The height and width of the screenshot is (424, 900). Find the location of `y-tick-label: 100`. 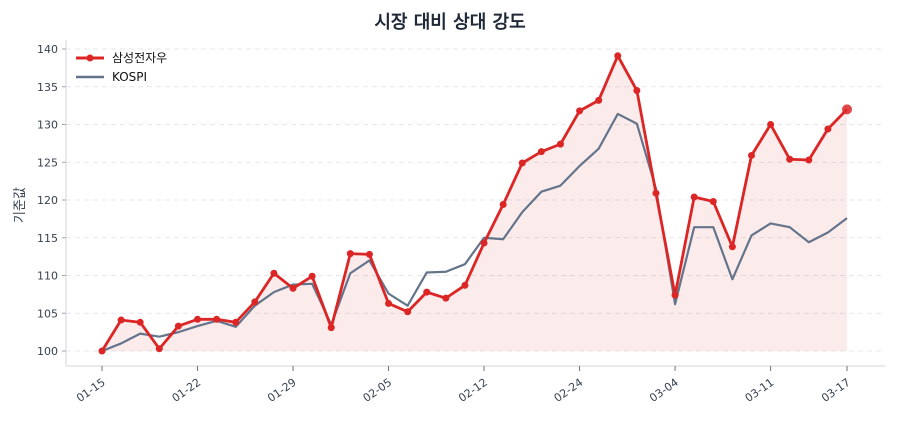

y-tick-label: 100 is located at coordinates (47, 351).